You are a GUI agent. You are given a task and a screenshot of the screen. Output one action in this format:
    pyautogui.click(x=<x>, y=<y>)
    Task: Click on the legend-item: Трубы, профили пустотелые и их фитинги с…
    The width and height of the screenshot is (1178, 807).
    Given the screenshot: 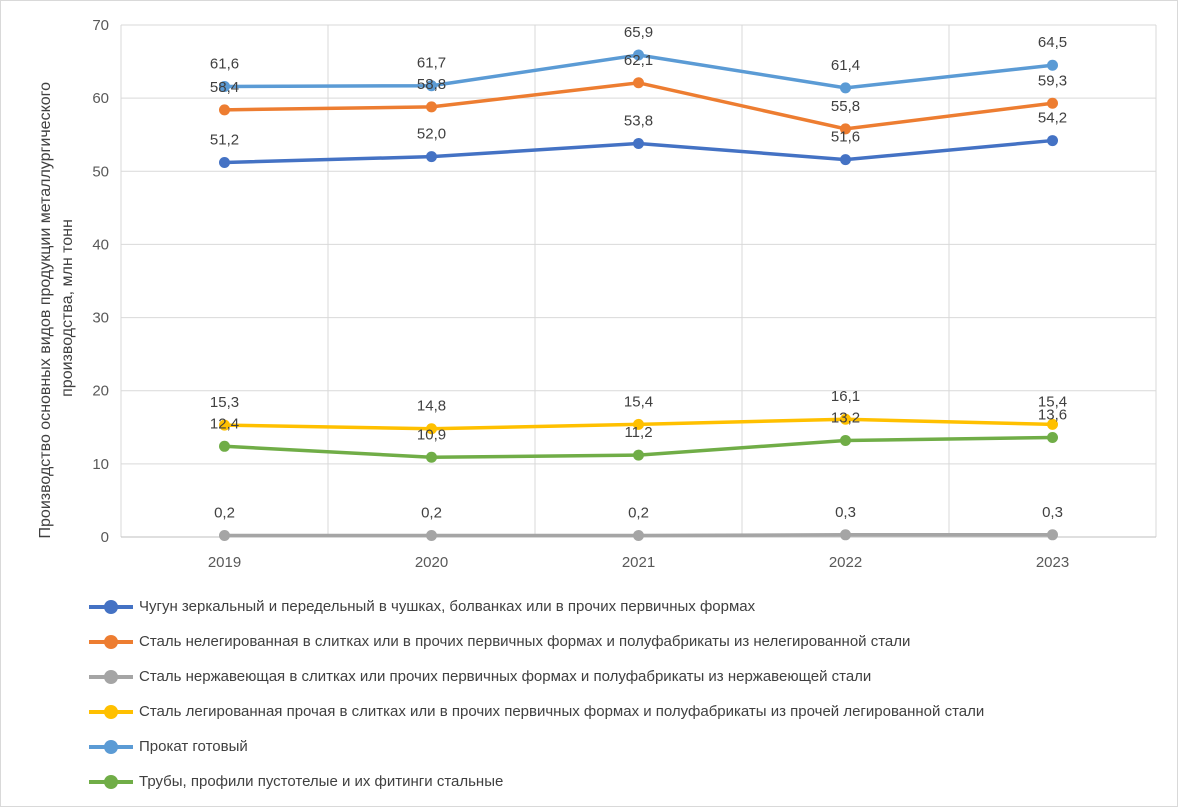 What is the action you would take?
    pyautogui.click(x=536, y=781)
    